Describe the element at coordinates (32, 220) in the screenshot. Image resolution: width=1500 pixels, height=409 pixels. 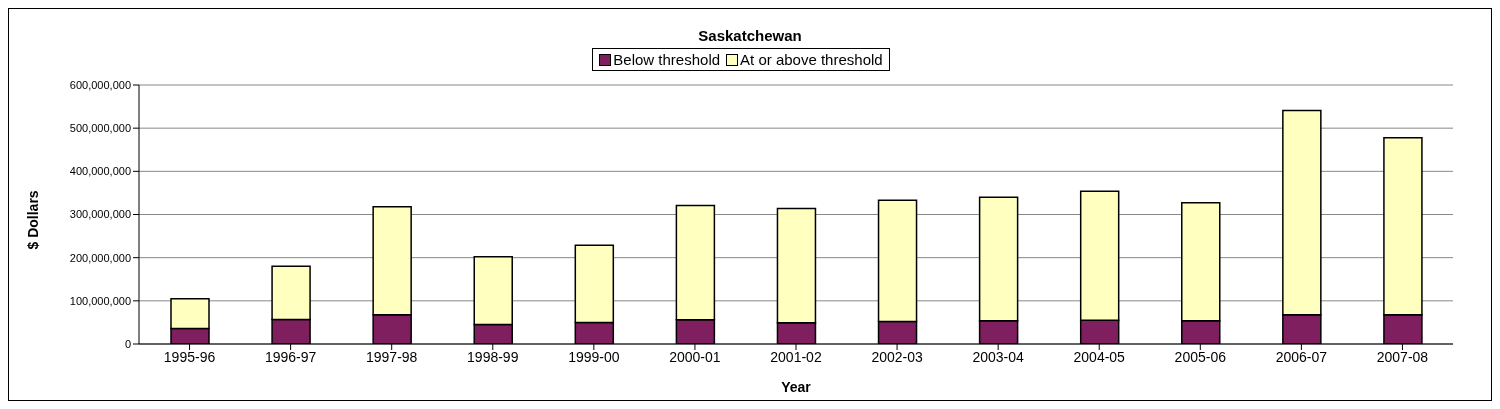
I see `y-axis-title: $ Dollars` at that location.